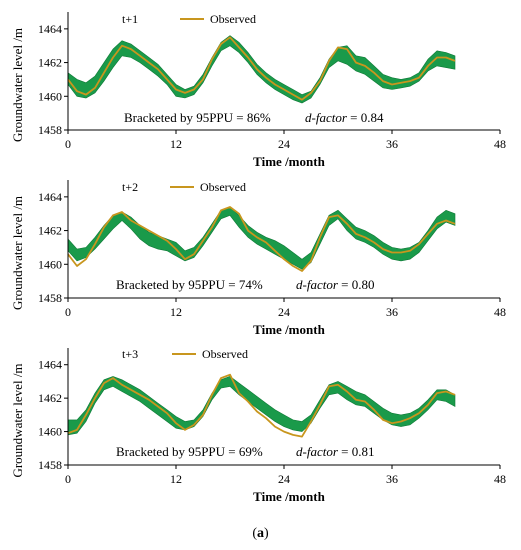 The image size is (521, 550). What do you see at coordinates (500, 479) in the screenshot?
I see `panel-3-x-tick-label: 48` at bounding box center [500, 479].